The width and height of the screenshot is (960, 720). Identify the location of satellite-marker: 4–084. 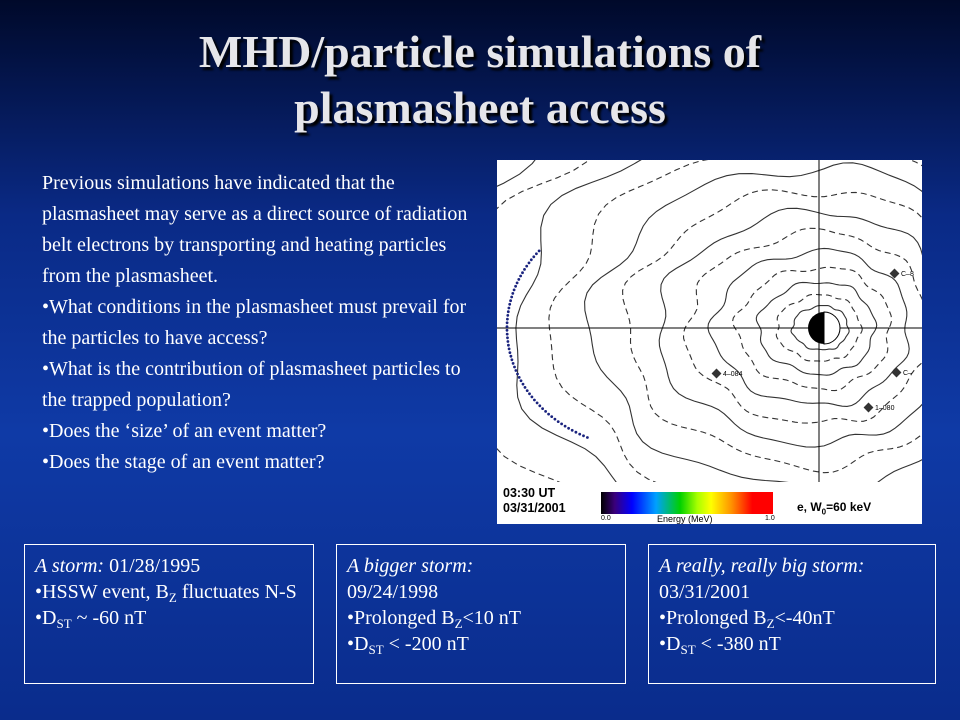
(727, 373).